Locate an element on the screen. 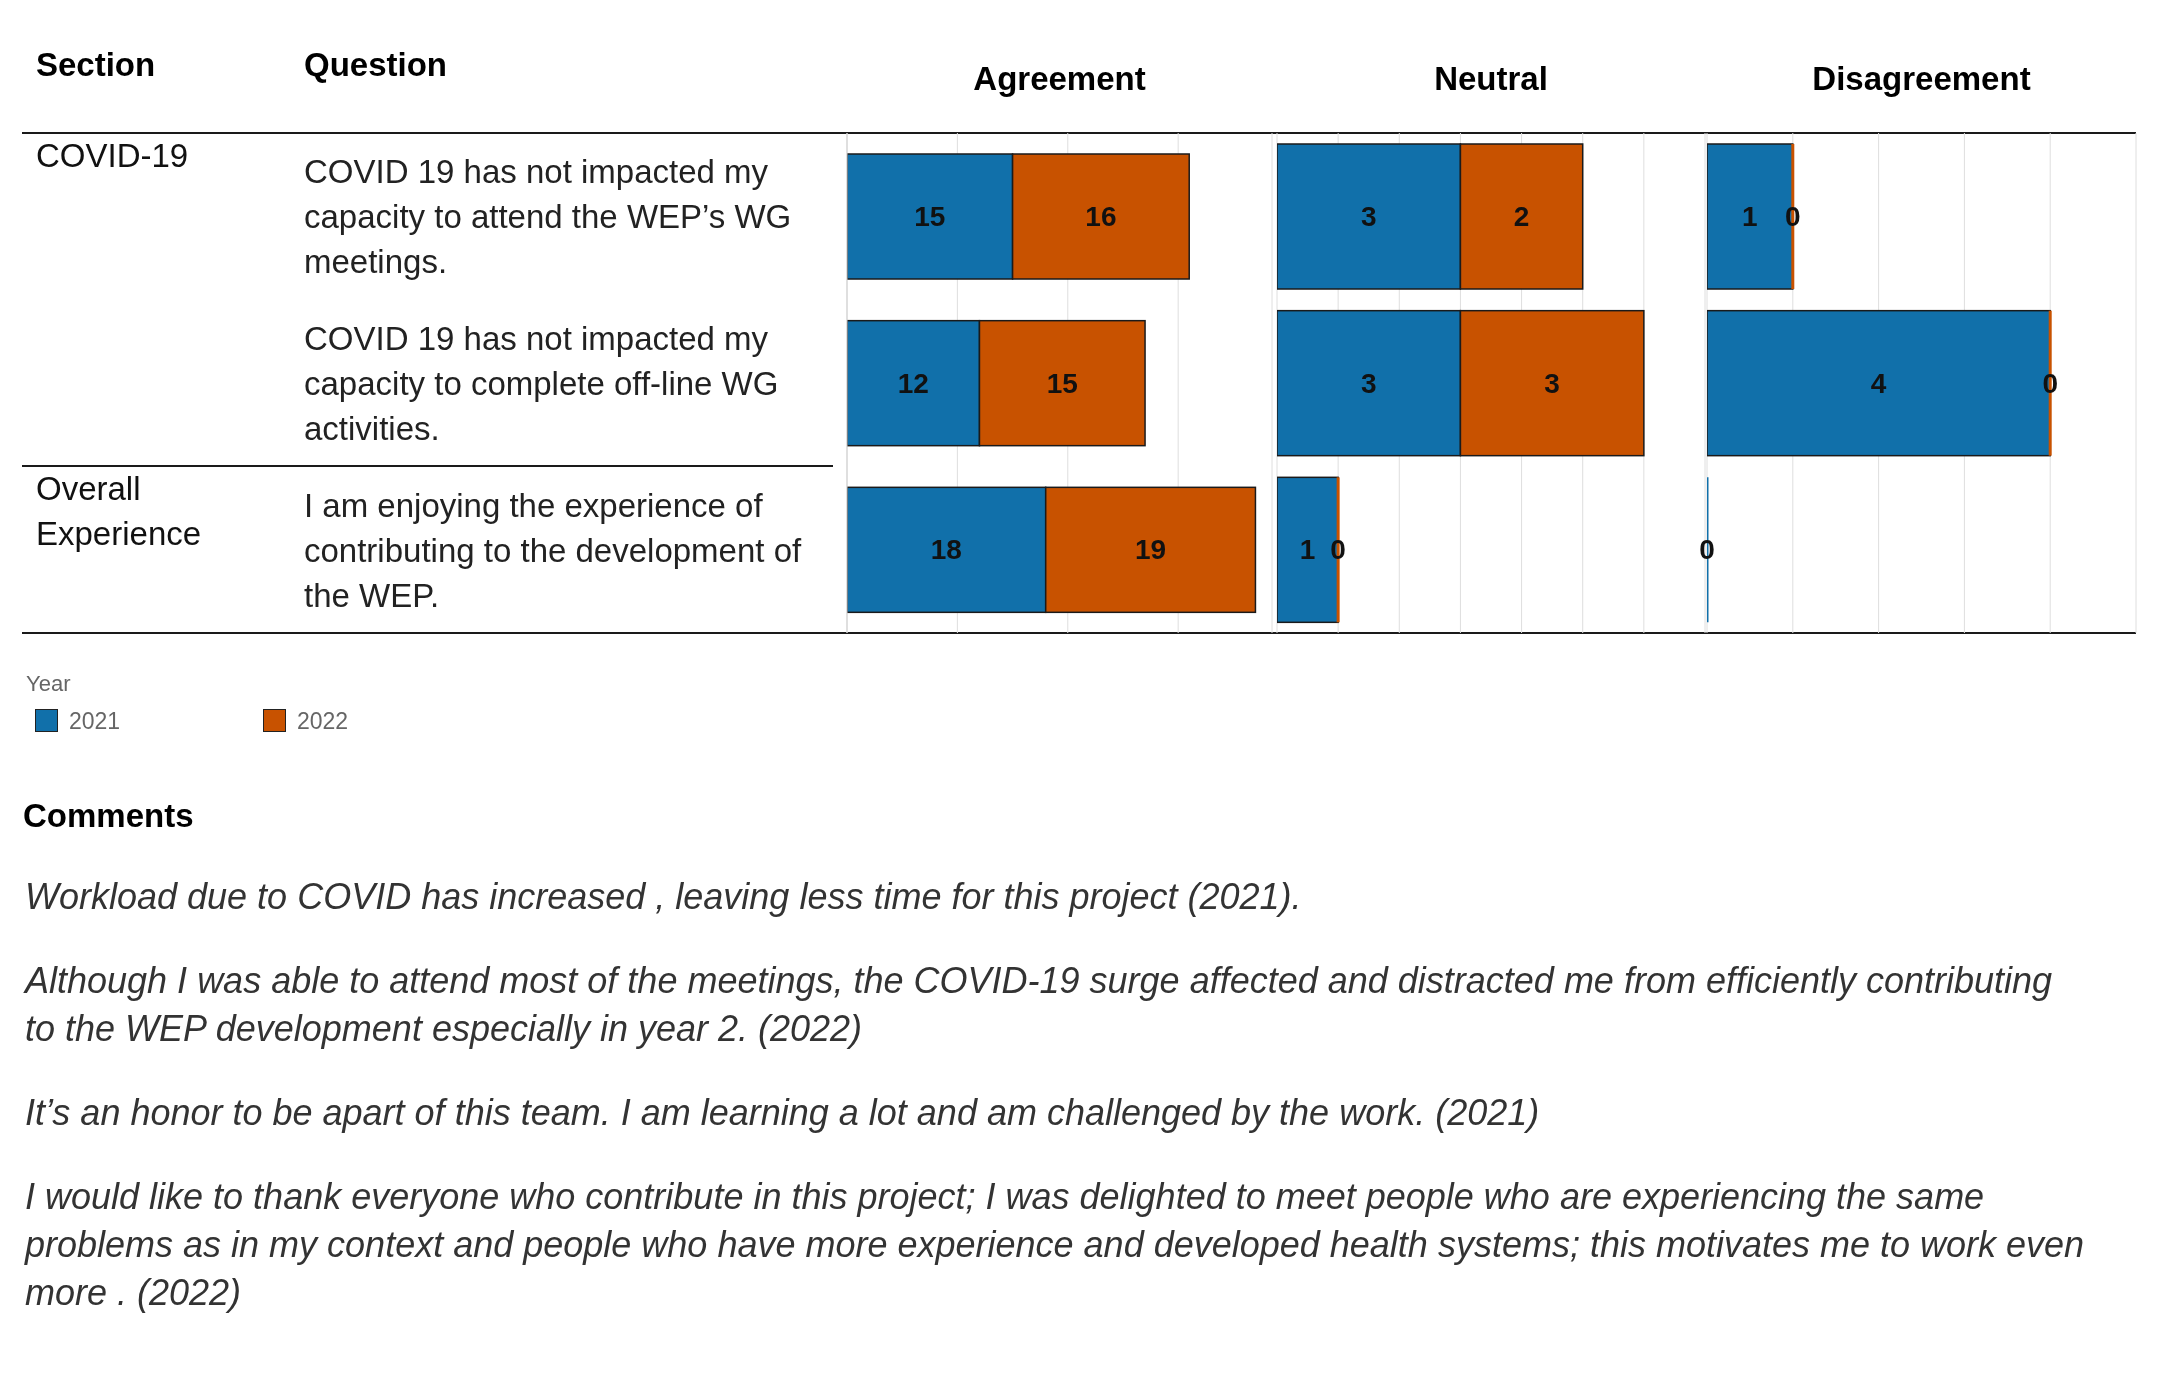  text: Question is located at coordinates (376, 65).